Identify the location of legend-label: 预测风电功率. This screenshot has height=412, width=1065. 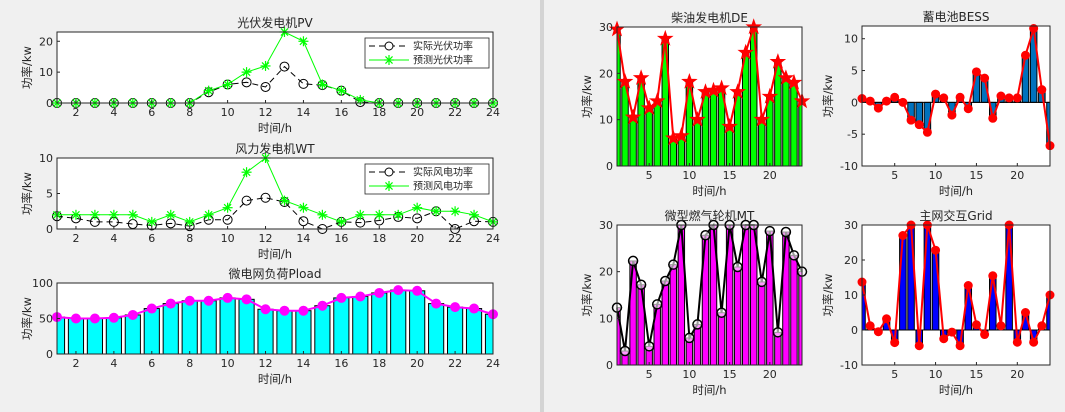
(443, 186).